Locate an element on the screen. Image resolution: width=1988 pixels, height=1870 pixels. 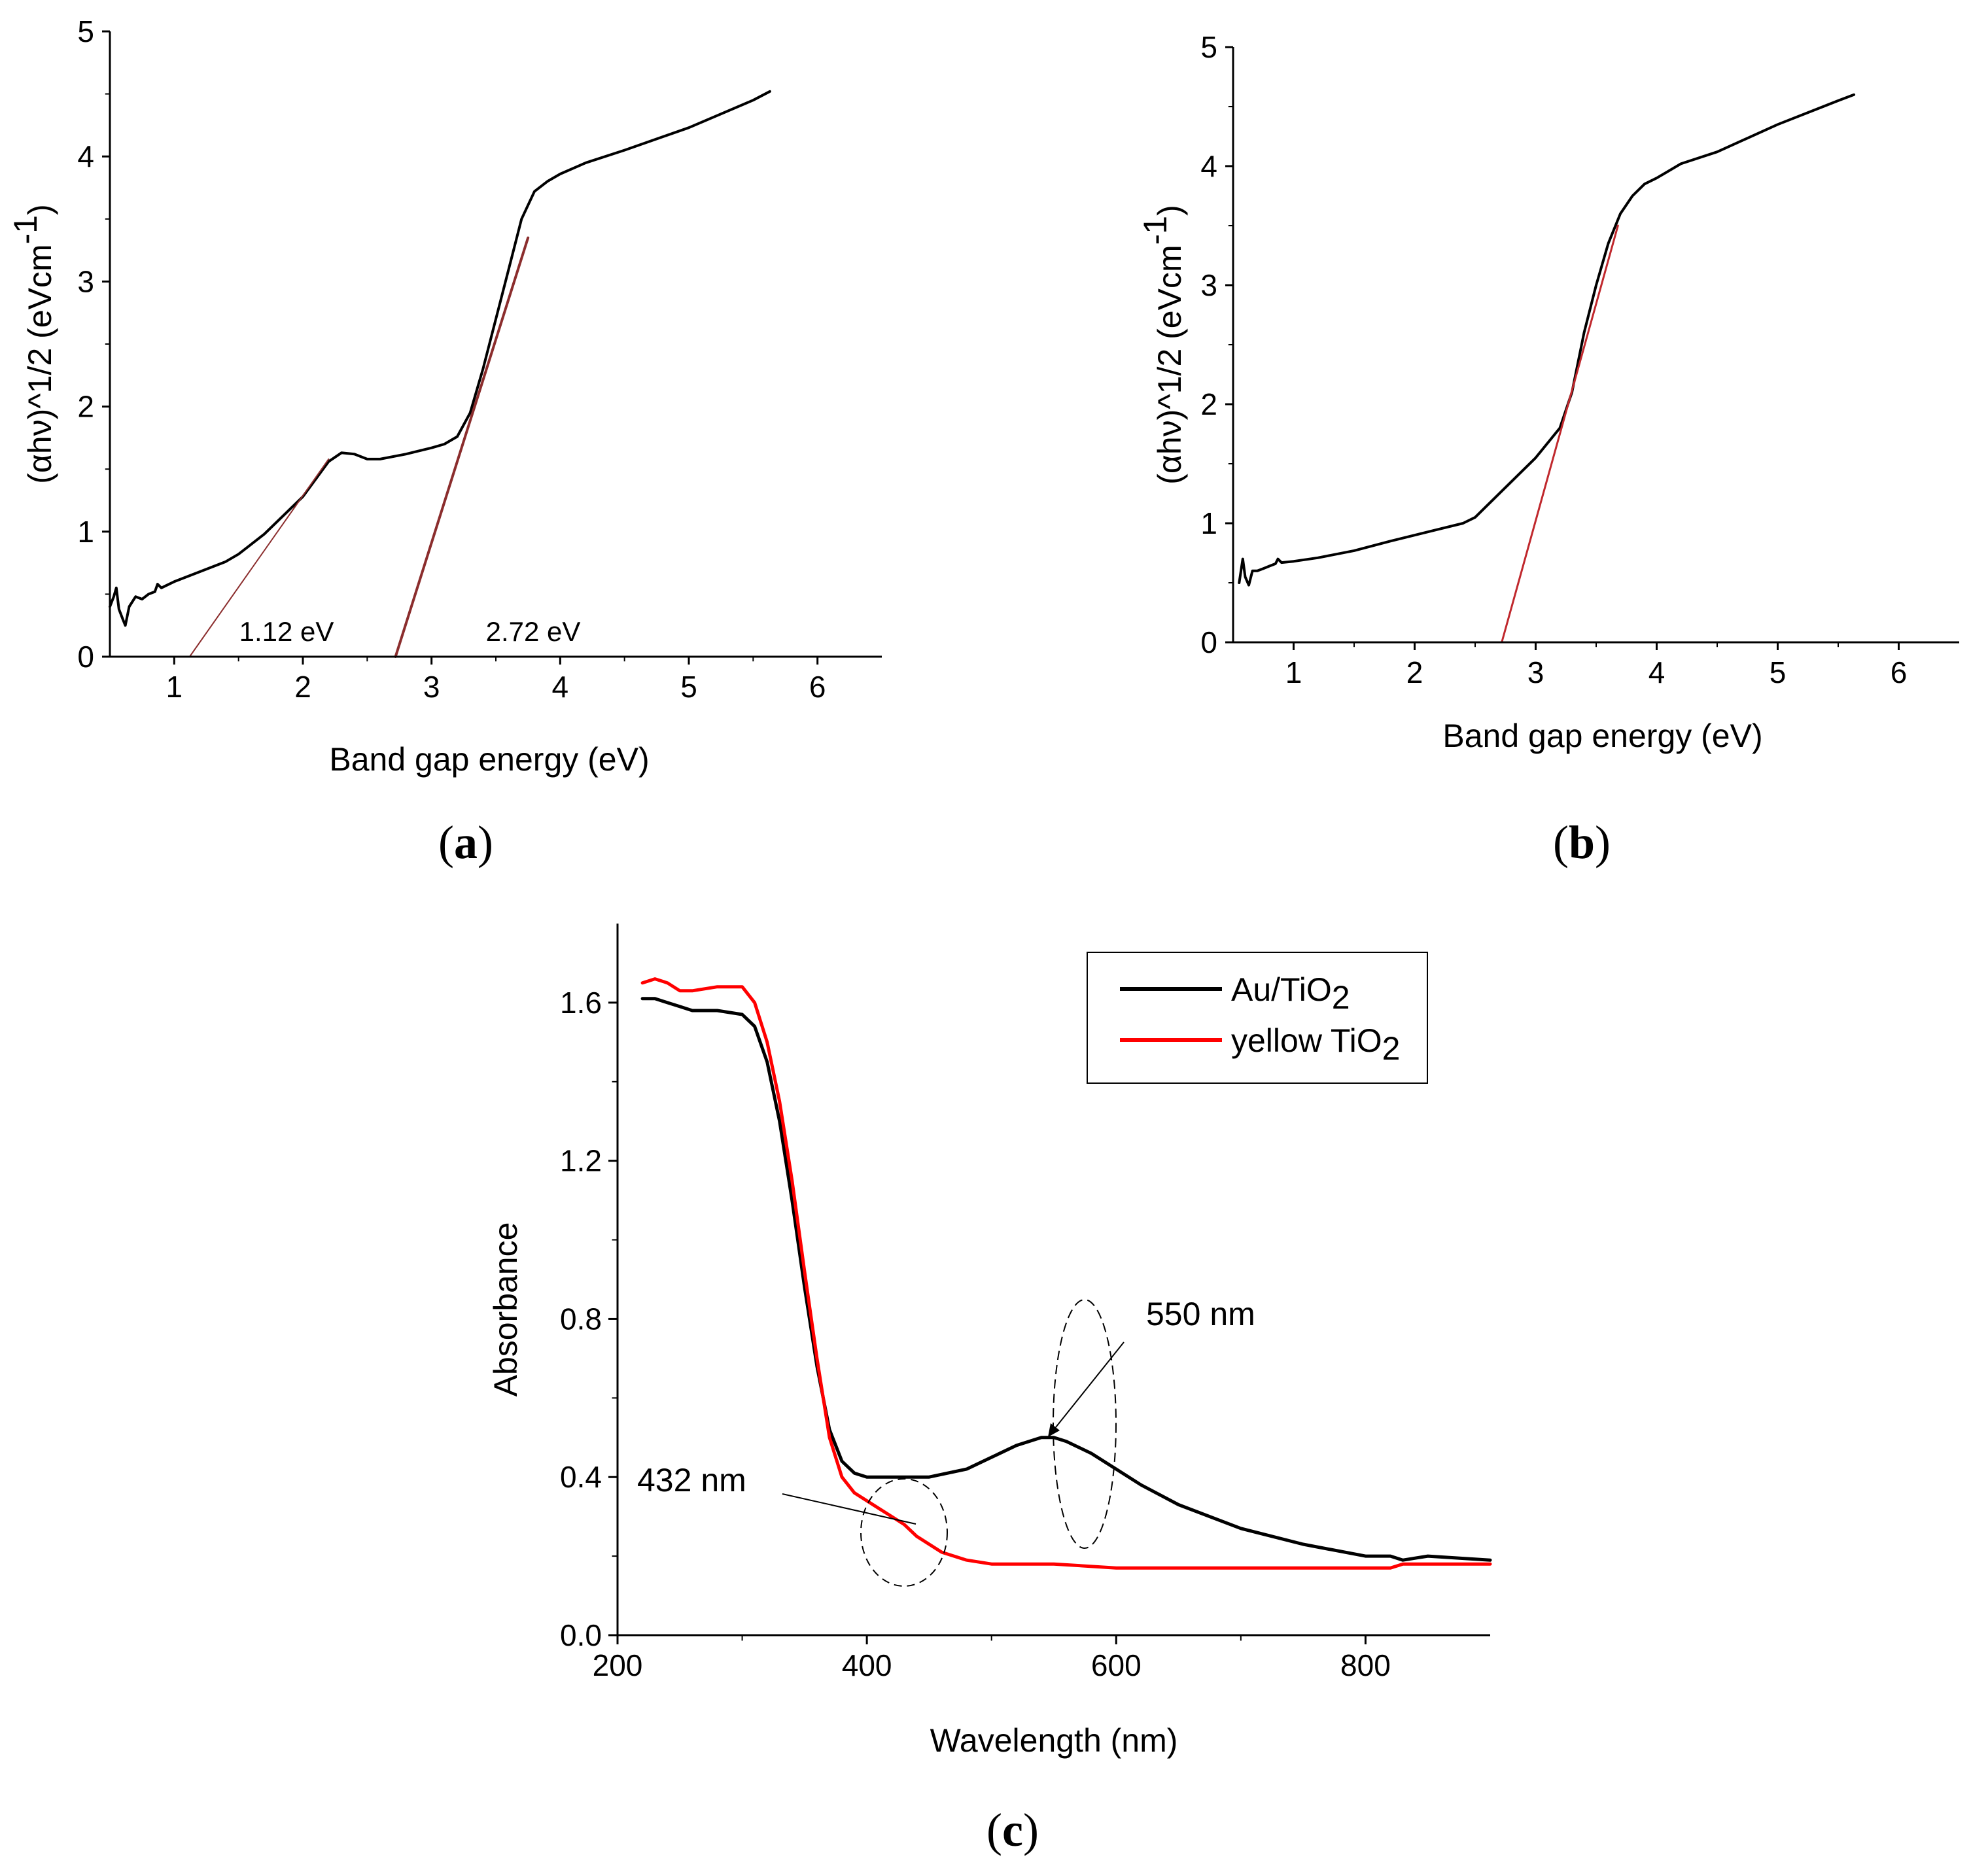
panel-c-y-label: Absorbance is located at coordinates (506, 1309).